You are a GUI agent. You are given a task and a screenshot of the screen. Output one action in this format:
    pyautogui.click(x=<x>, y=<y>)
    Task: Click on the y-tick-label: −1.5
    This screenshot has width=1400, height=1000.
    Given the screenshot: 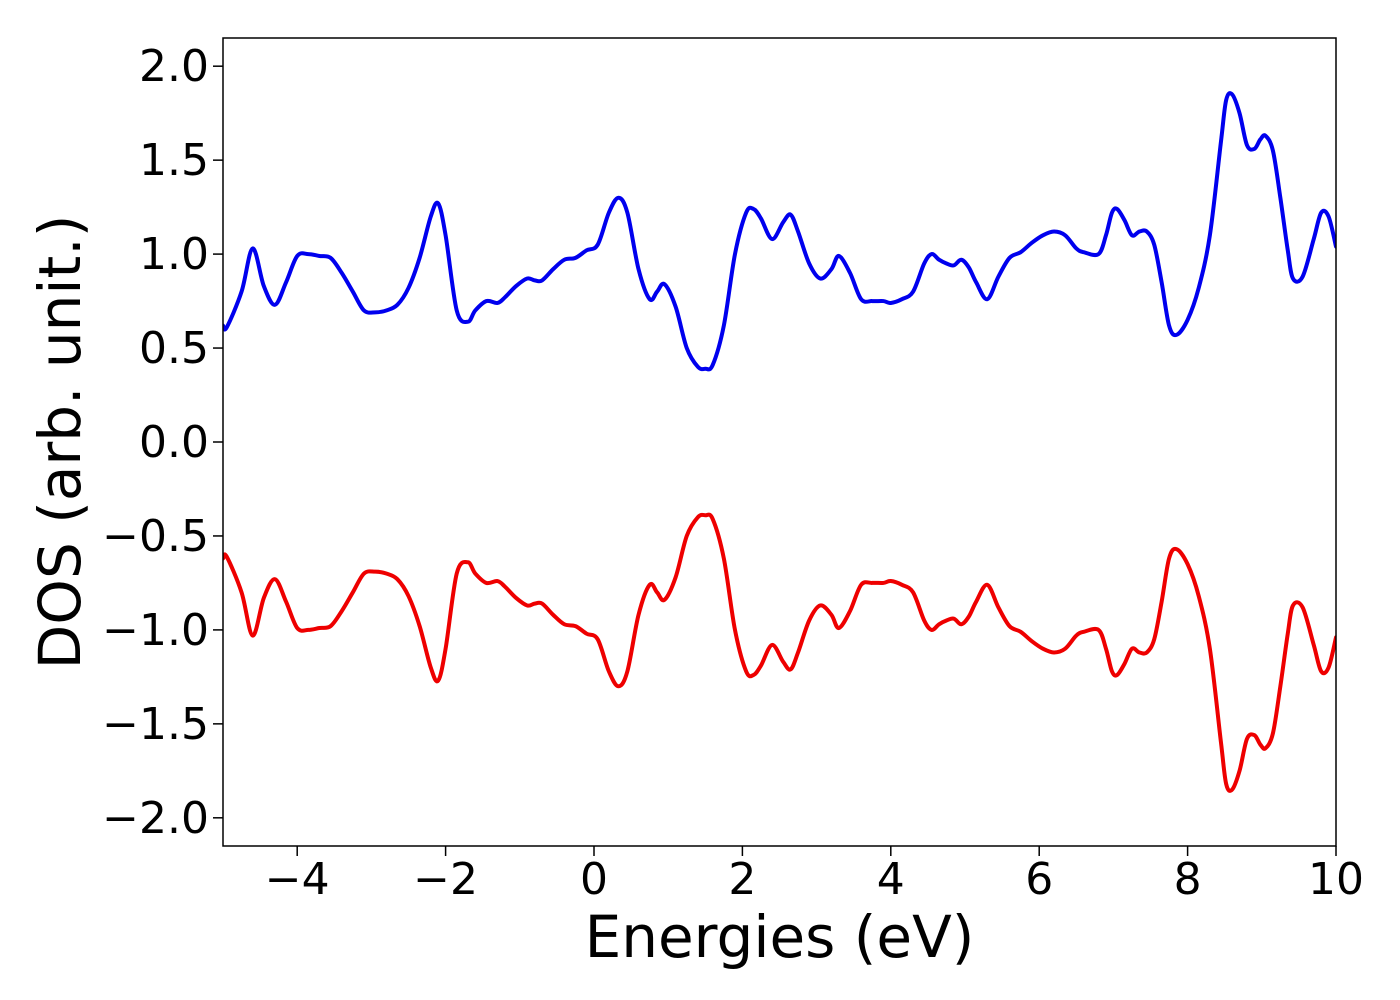 What is the action you would take?
    pyautogui.click(x=155, y=724)
    